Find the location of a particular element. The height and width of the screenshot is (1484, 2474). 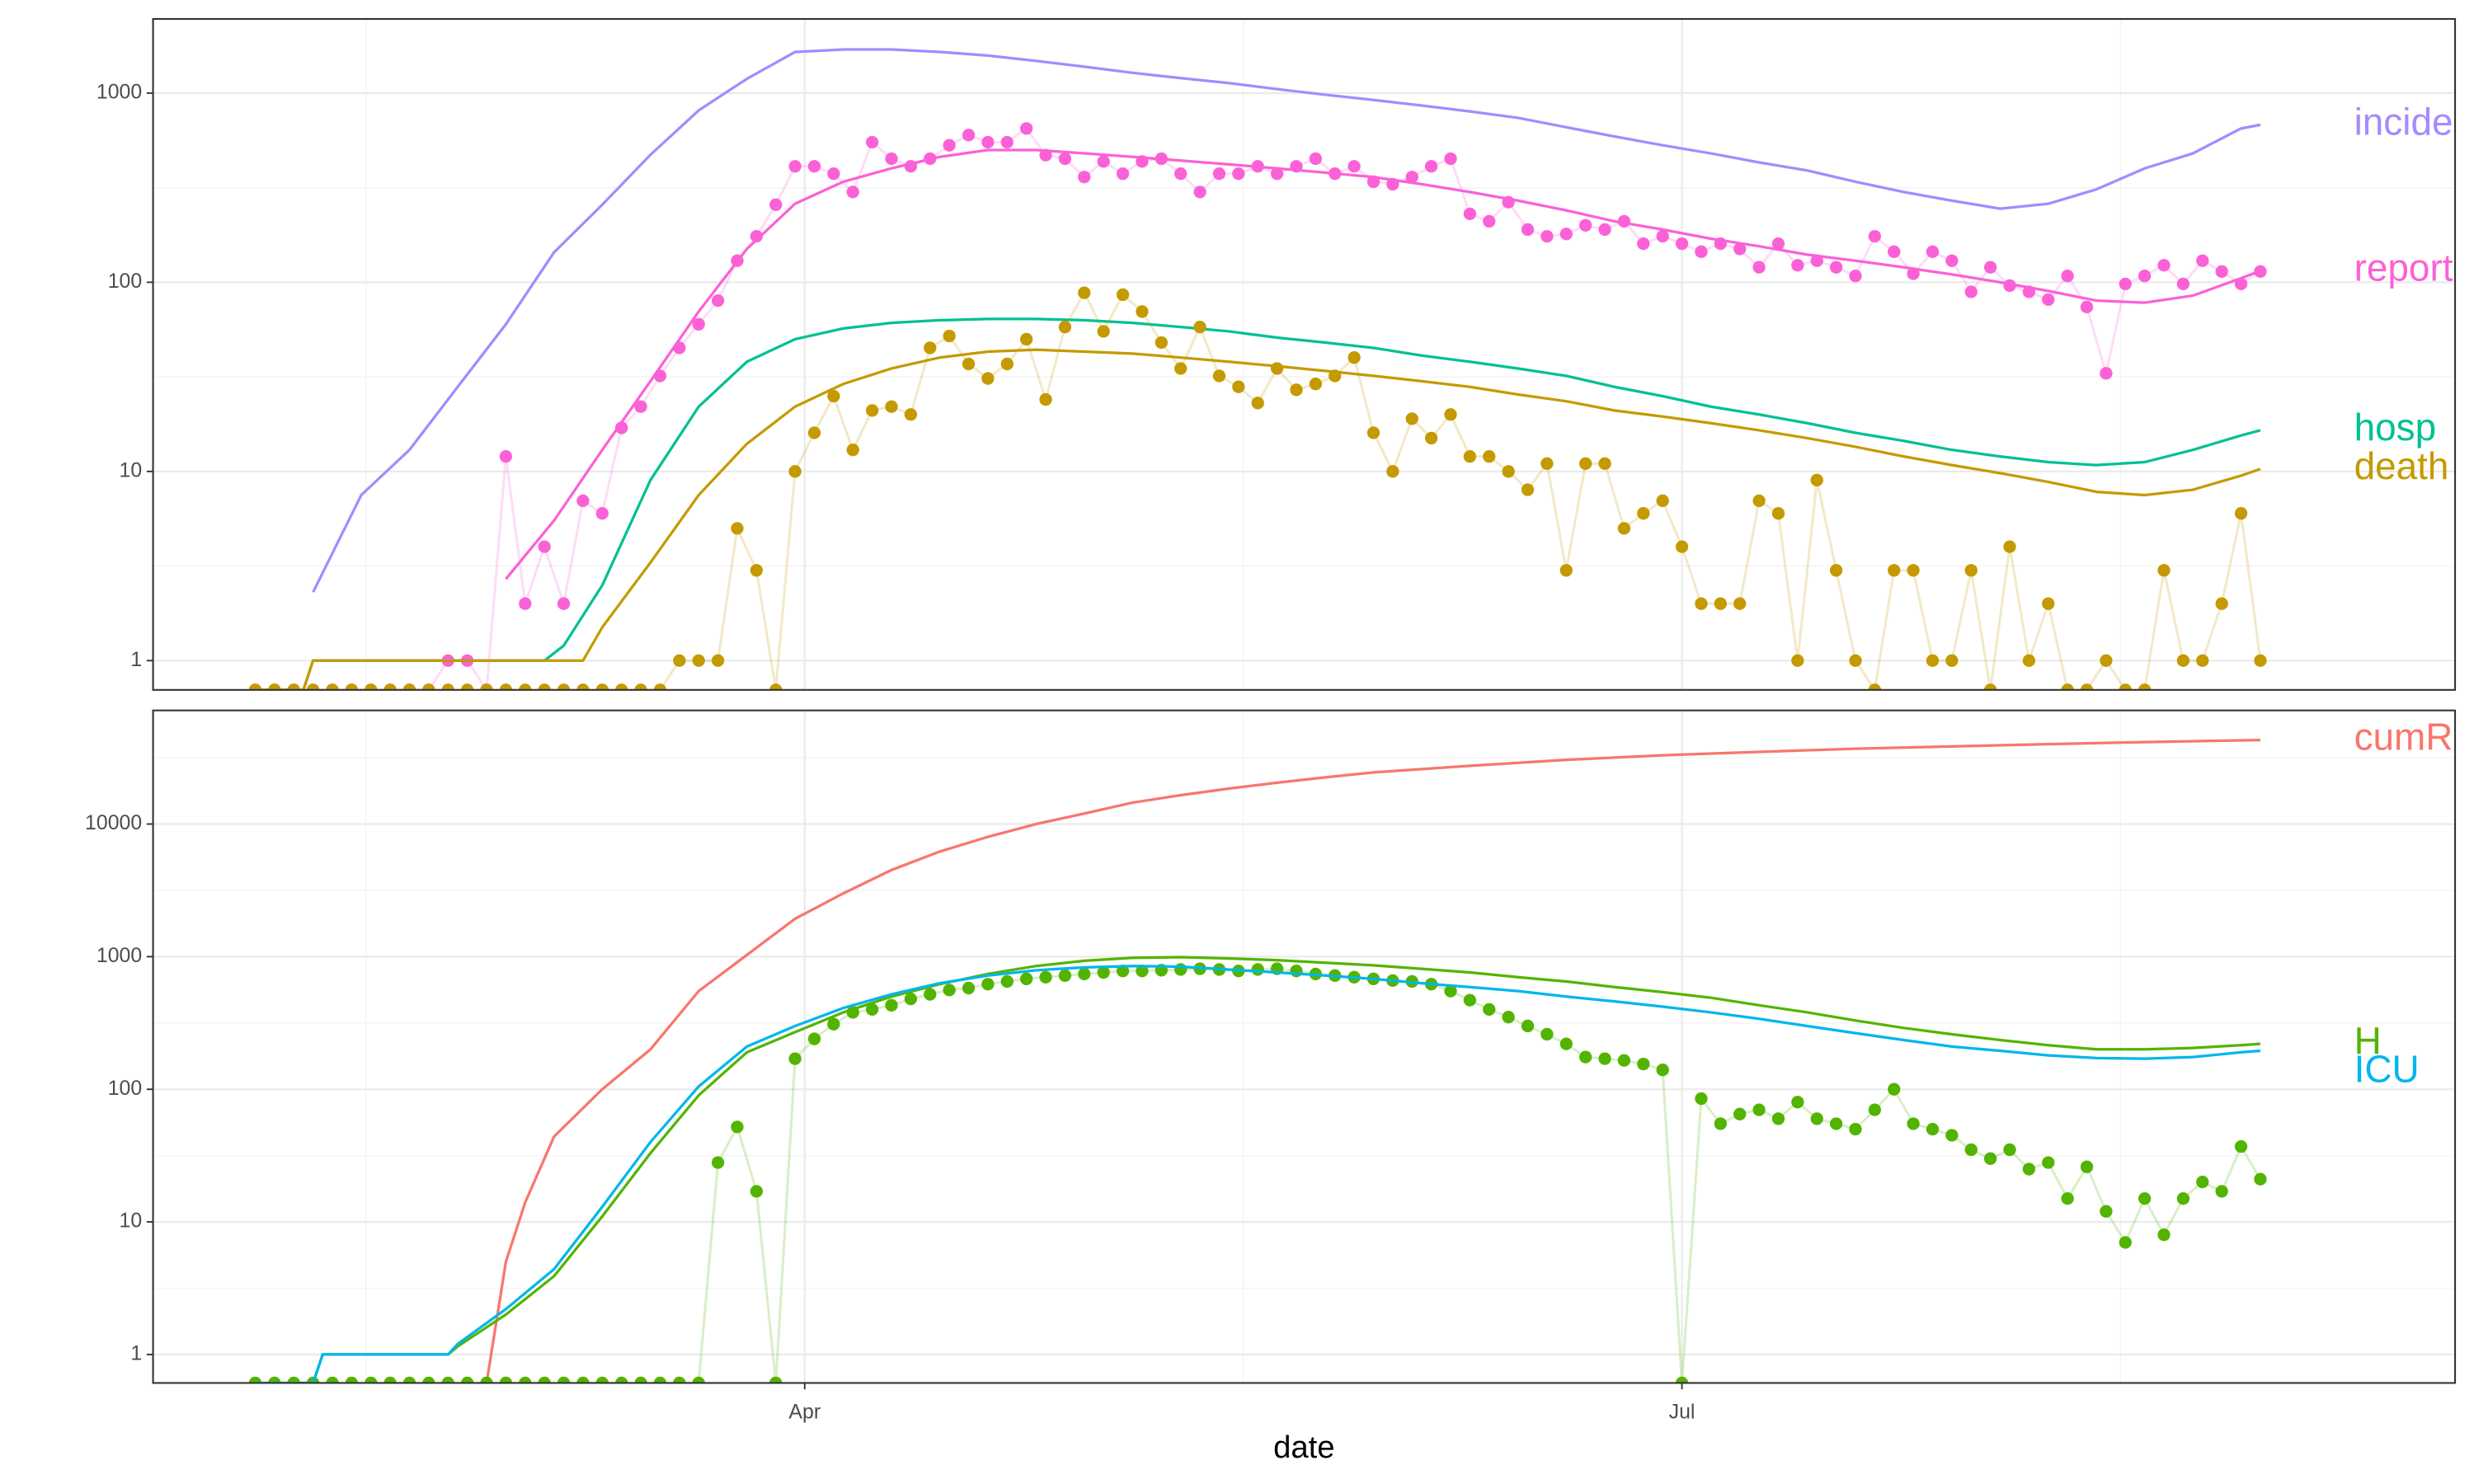

y-tick-label: 100 is located at coordinates (125, 281).